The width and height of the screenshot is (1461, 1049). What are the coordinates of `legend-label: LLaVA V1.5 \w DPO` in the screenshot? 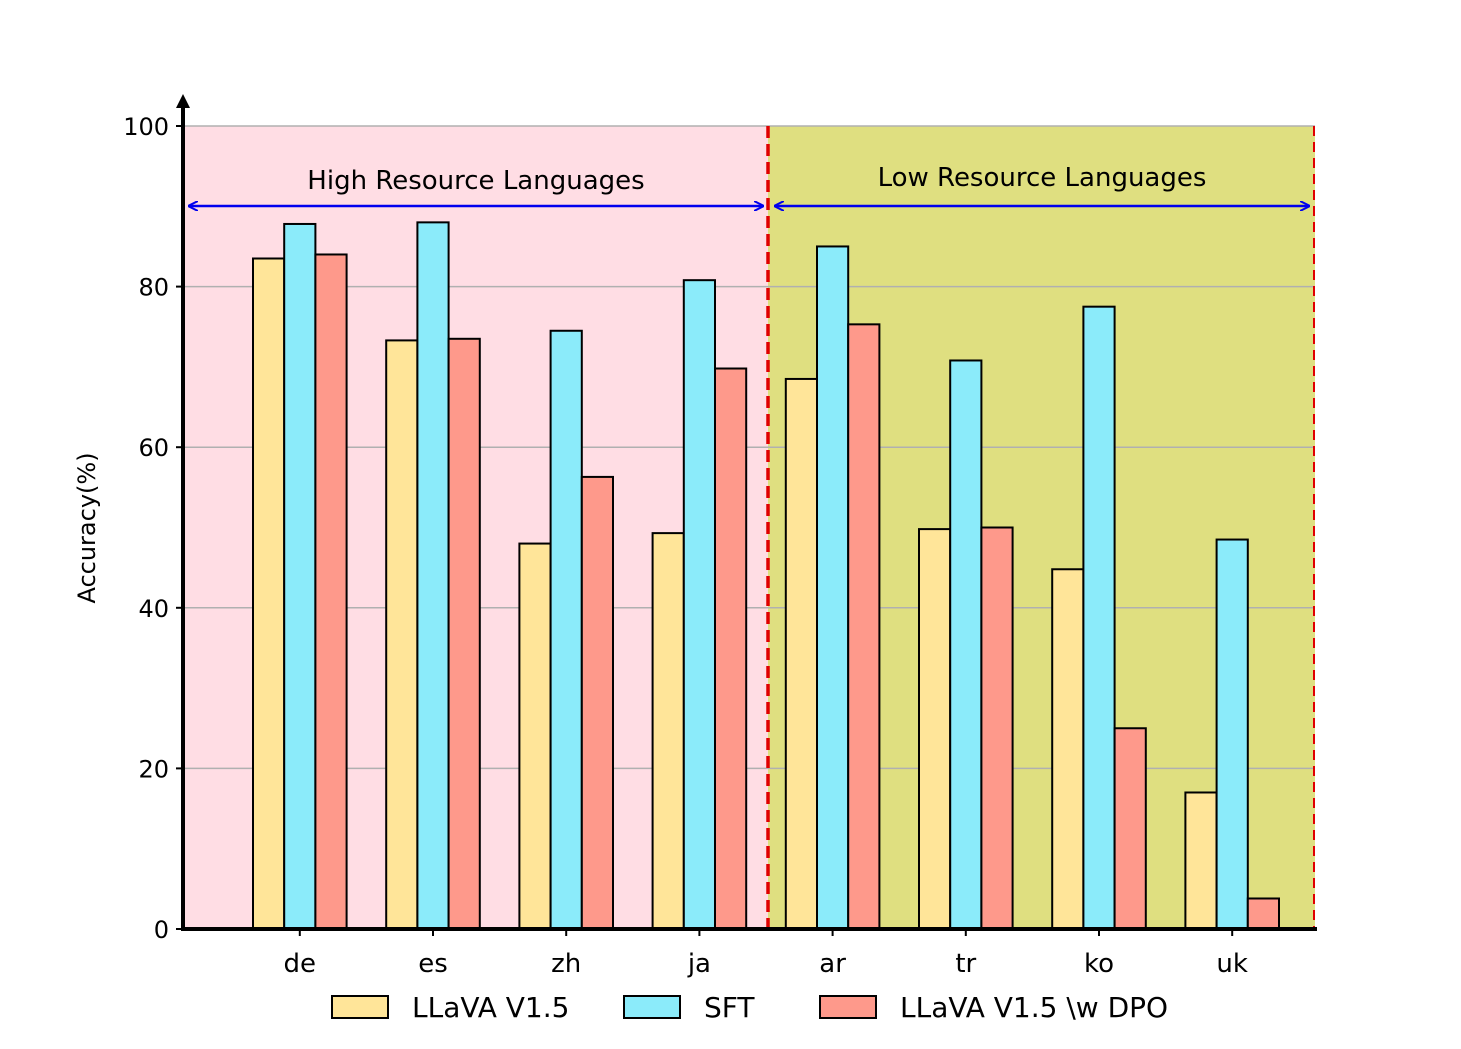 It's located at (1034, 1007).